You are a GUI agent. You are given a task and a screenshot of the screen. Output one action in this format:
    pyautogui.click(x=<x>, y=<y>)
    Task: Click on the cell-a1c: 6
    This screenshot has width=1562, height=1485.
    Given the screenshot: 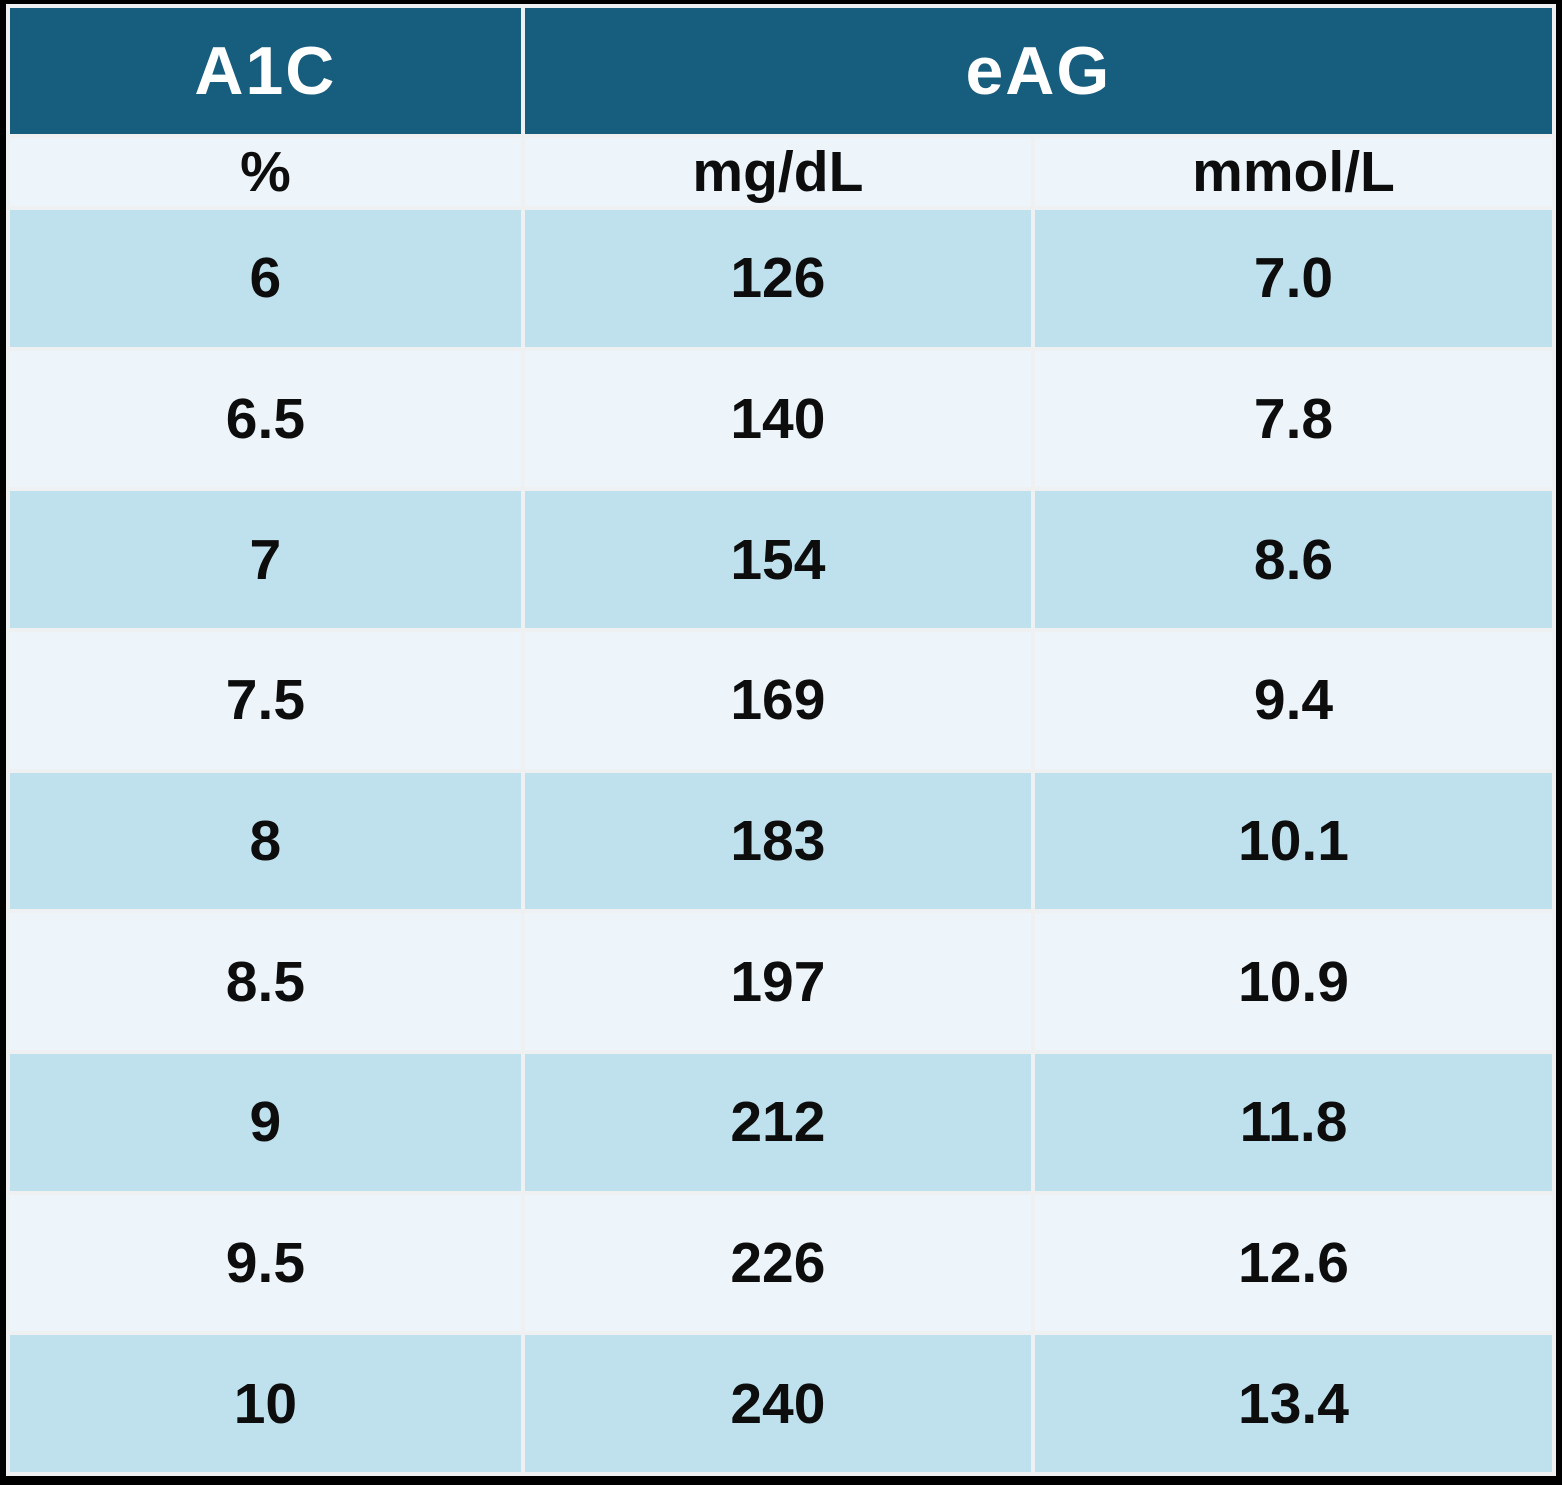 What is the action you would take?
    pyautogui.click(x=265, y=278)
    